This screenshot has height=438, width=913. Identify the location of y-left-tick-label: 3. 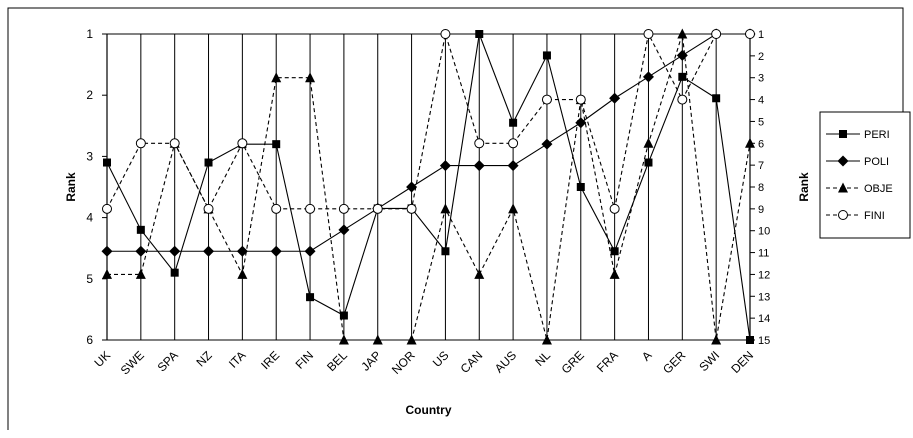
(89, 156).